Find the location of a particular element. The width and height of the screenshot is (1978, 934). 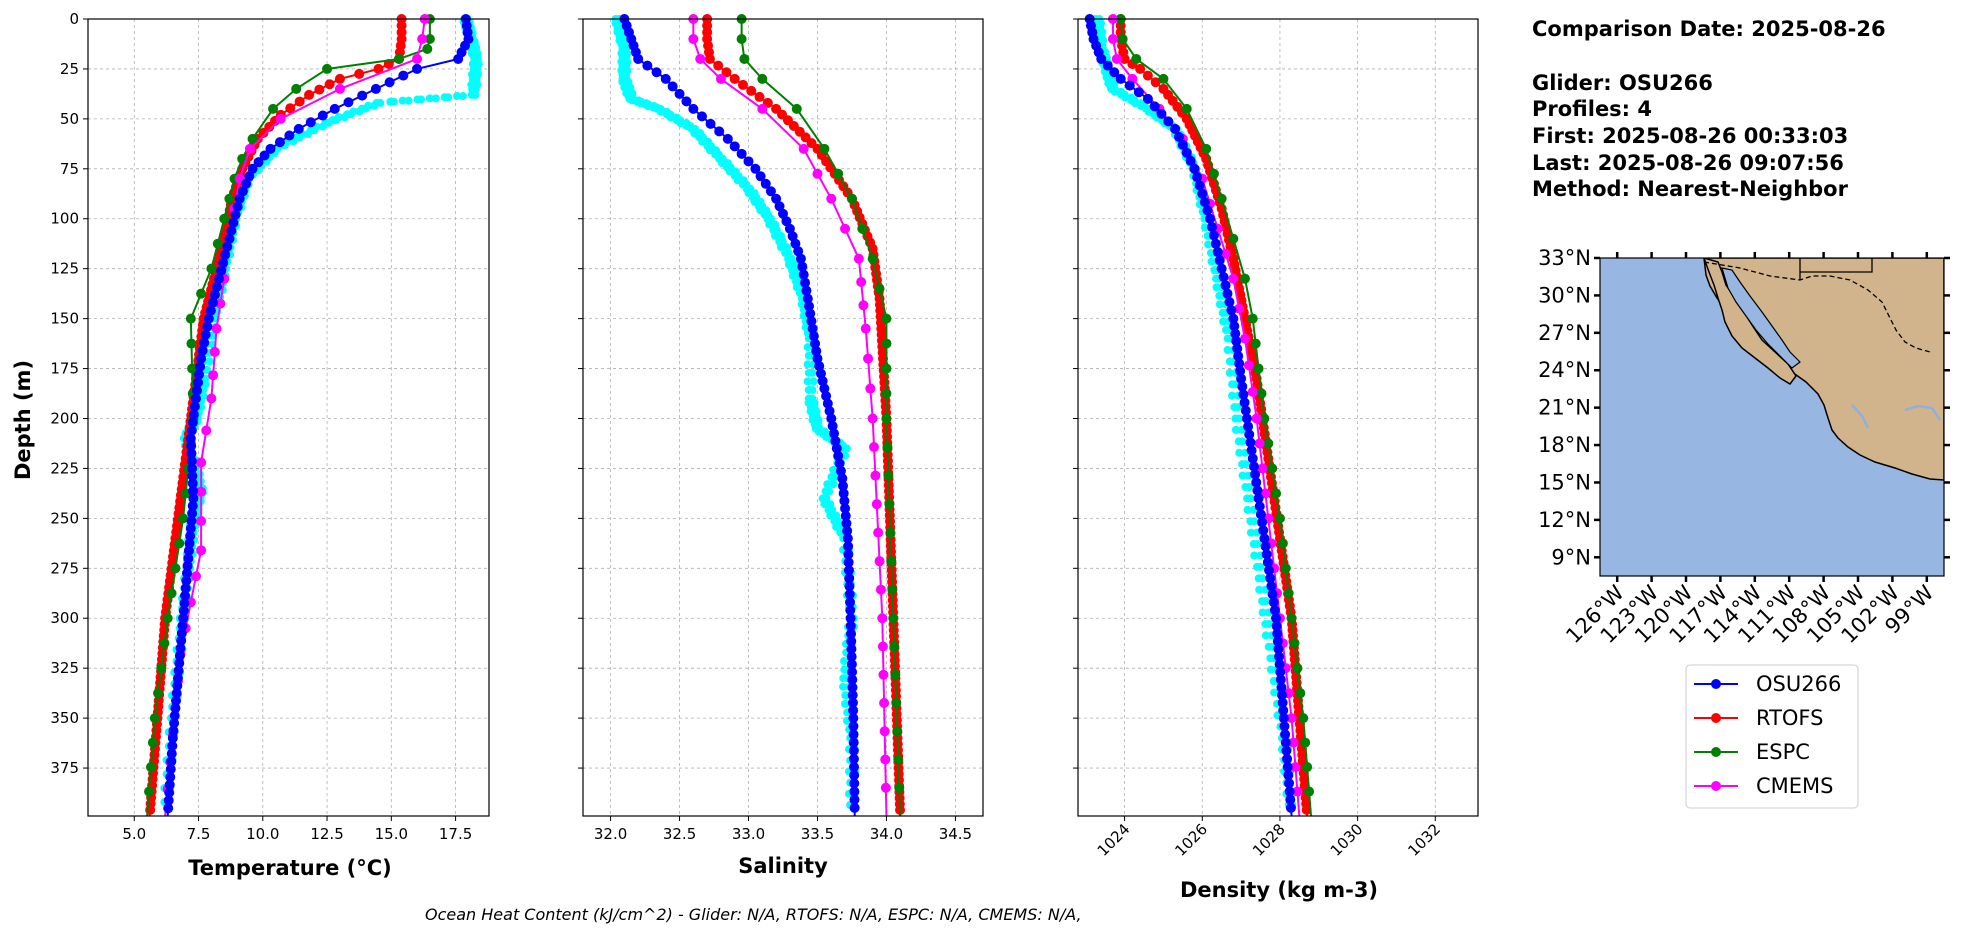

depth-y-tick-label: 50 is located at coordinates (69, 119).